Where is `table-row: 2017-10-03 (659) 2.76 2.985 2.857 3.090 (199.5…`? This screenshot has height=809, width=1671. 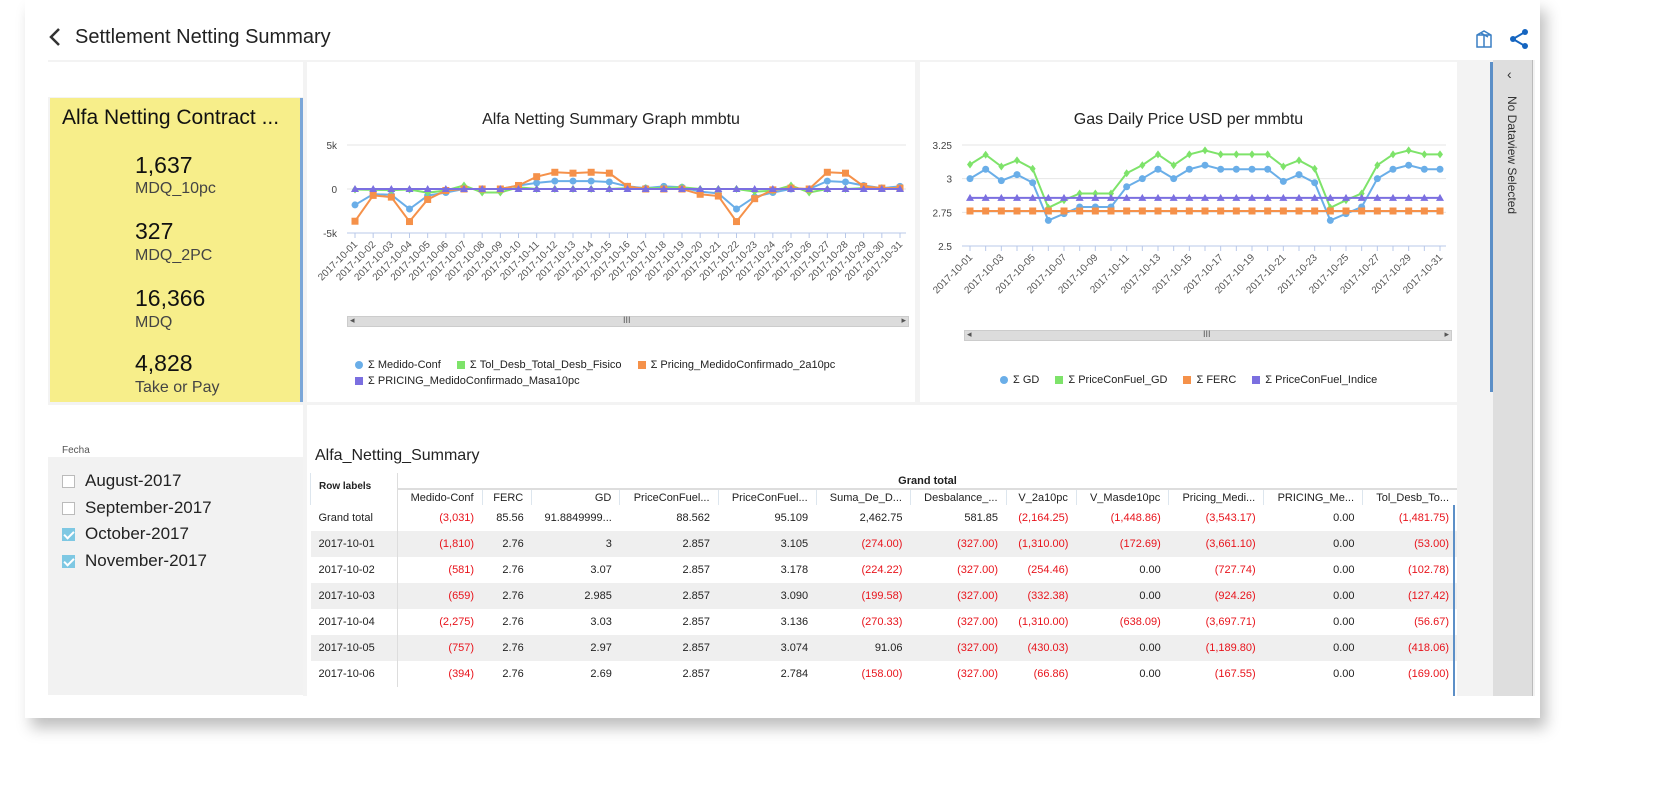
table-row: 2017-10-03 (659) 2.76 2.985 2.857 3.090 (199.5… is located at coordinates (883, 596).